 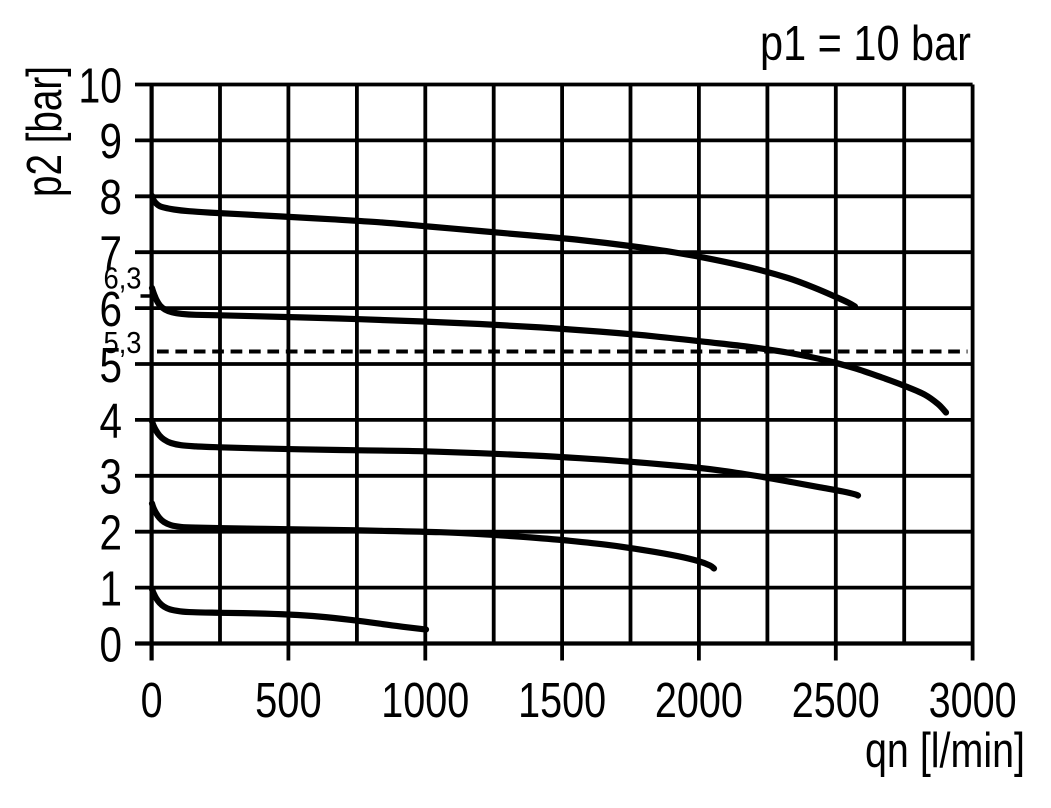 I want to click on svg-text: 1000, so click(x=425, y=701).